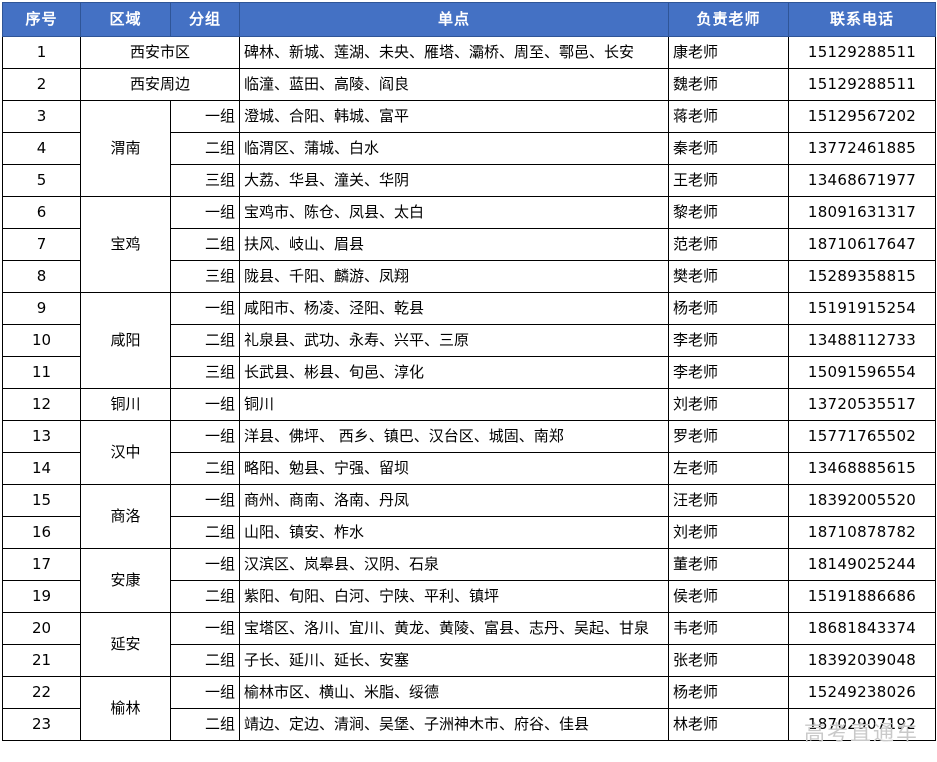 This screenshot has height=762, width=937. I want to click on cell-teacher: 李老师, so click(728, 340).